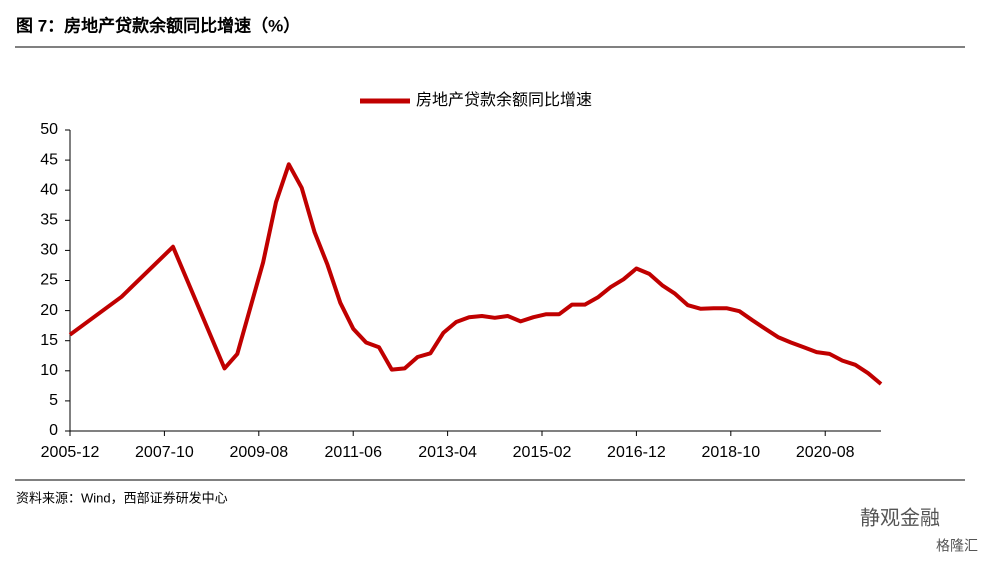 The height and width of the screenshot is (563, 991). What do you see at coordinates (825, 452) in the screenshot?
I see `x-tick-label: 2020-08` at bounding box center [825, 452].